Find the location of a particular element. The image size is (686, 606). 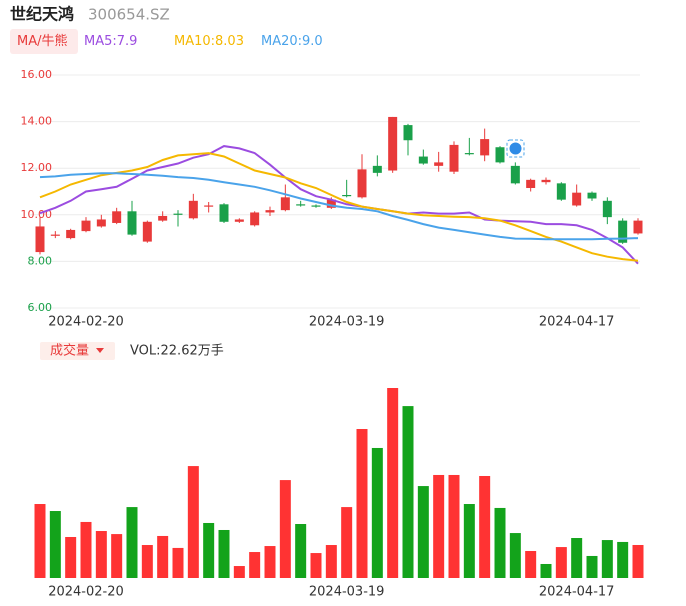

y-tick-label: 14.00 is located at coordinates (37, 121).